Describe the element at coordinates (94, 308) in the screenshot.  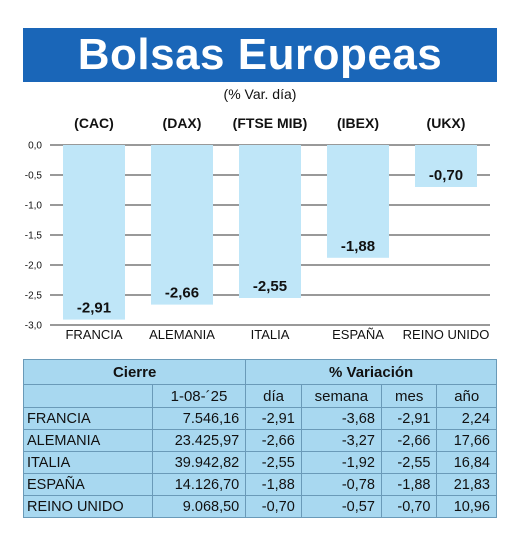
I see `bar-value-label: -2,91` at that location.